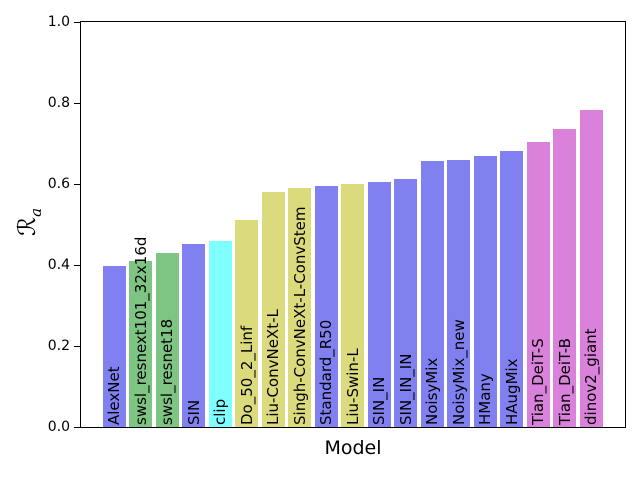 This screenshot has height=480, width=640. Describe the element at coordinates (485, 399) in the screenshot. I see `bar-label-HMany: HMany` at that location.